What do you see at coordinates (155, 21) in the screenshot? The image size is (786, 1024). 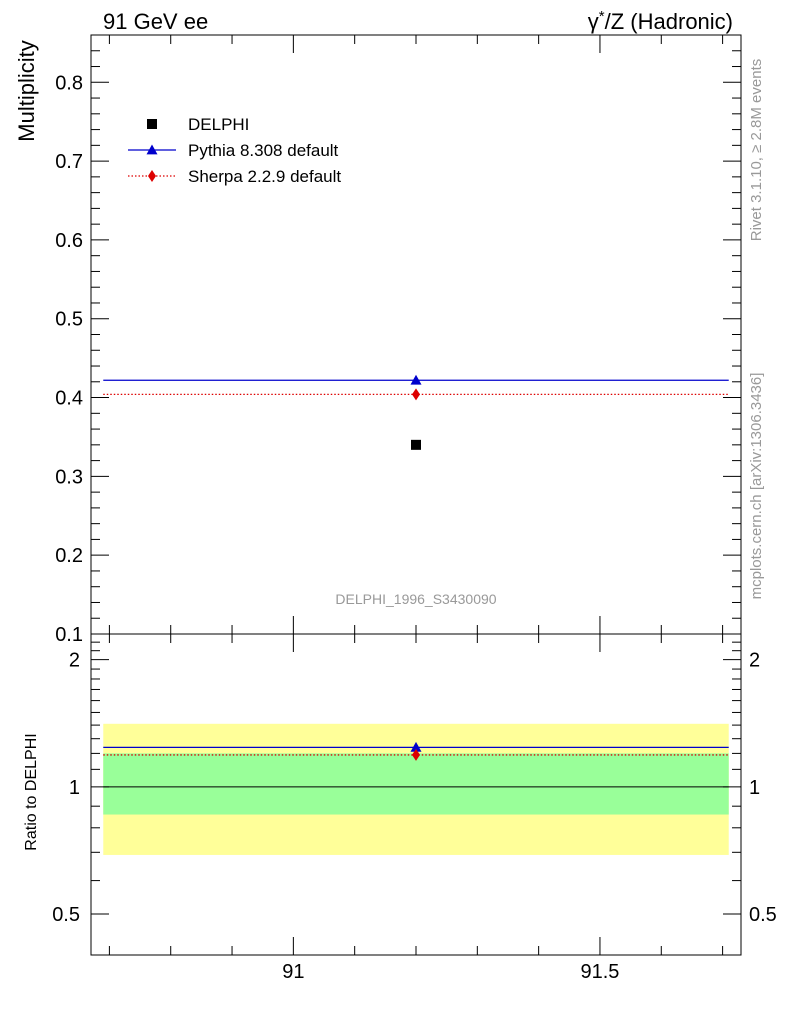 I see `plot-title-left: 91 GeV ee` at bounding box center [155, 21].